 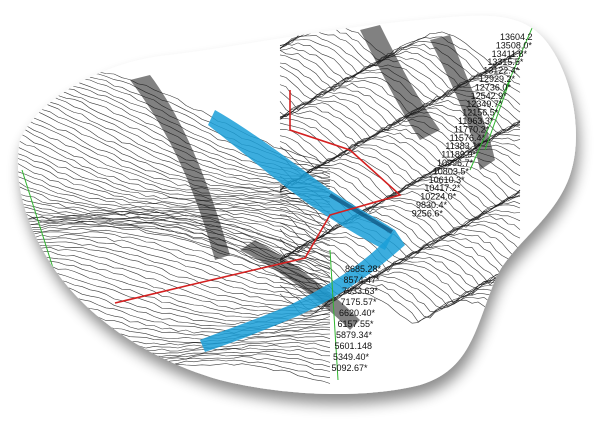 I want to click on elevation-label: 11963.3*, so click(x=476, y=121).